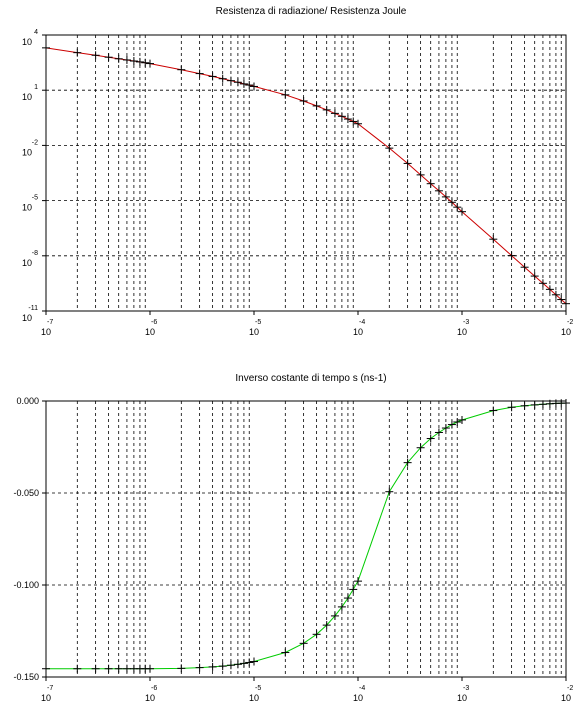 The height and width of the screenshot is (713, 586). I want to click on y-tick-exponent: -11, so click(33, 308).